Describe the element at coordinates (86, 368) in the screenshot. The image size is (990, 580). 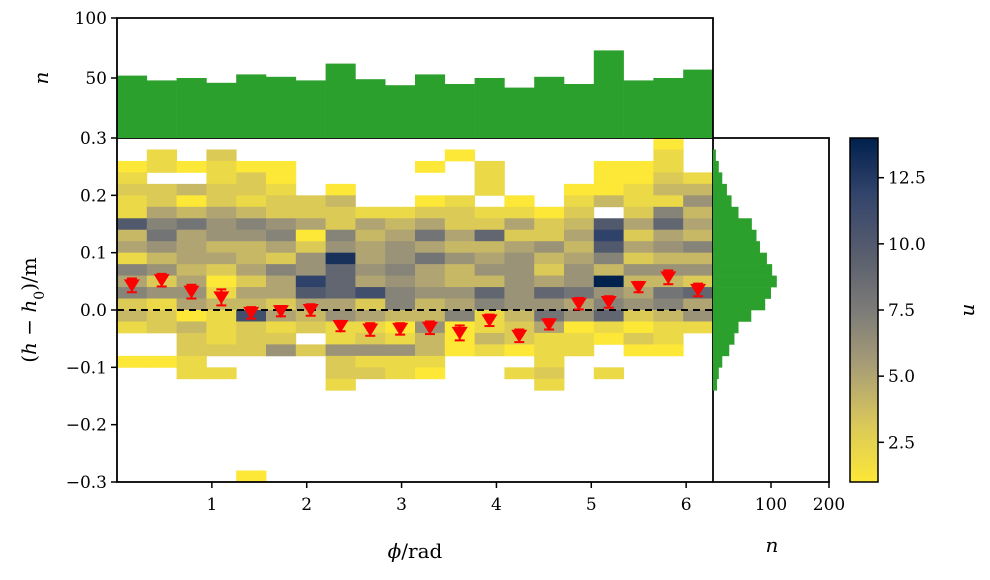
I see `y-tick-label: −0.1` at that location.